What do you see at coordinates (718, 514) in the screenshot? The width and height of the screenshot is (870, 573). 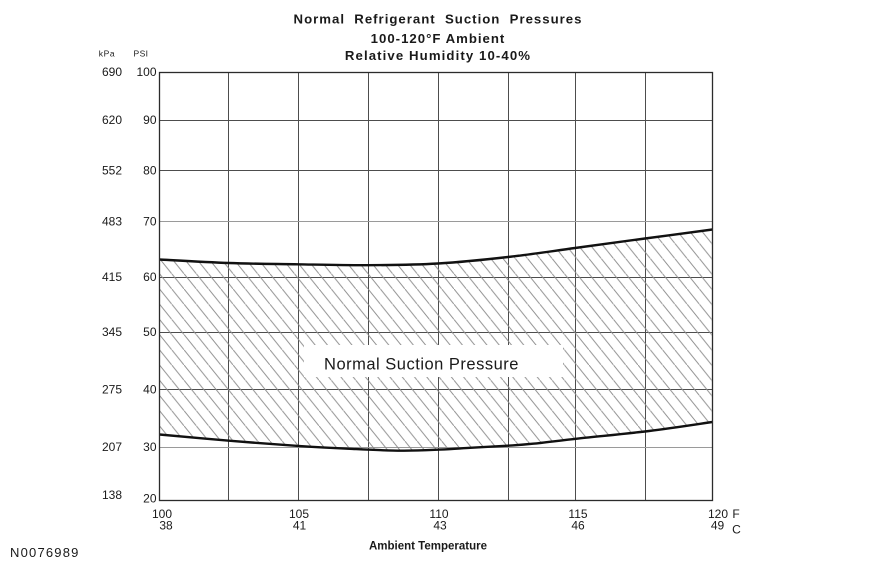 I see `svg-text: 120` at bounding box center [718, 514].